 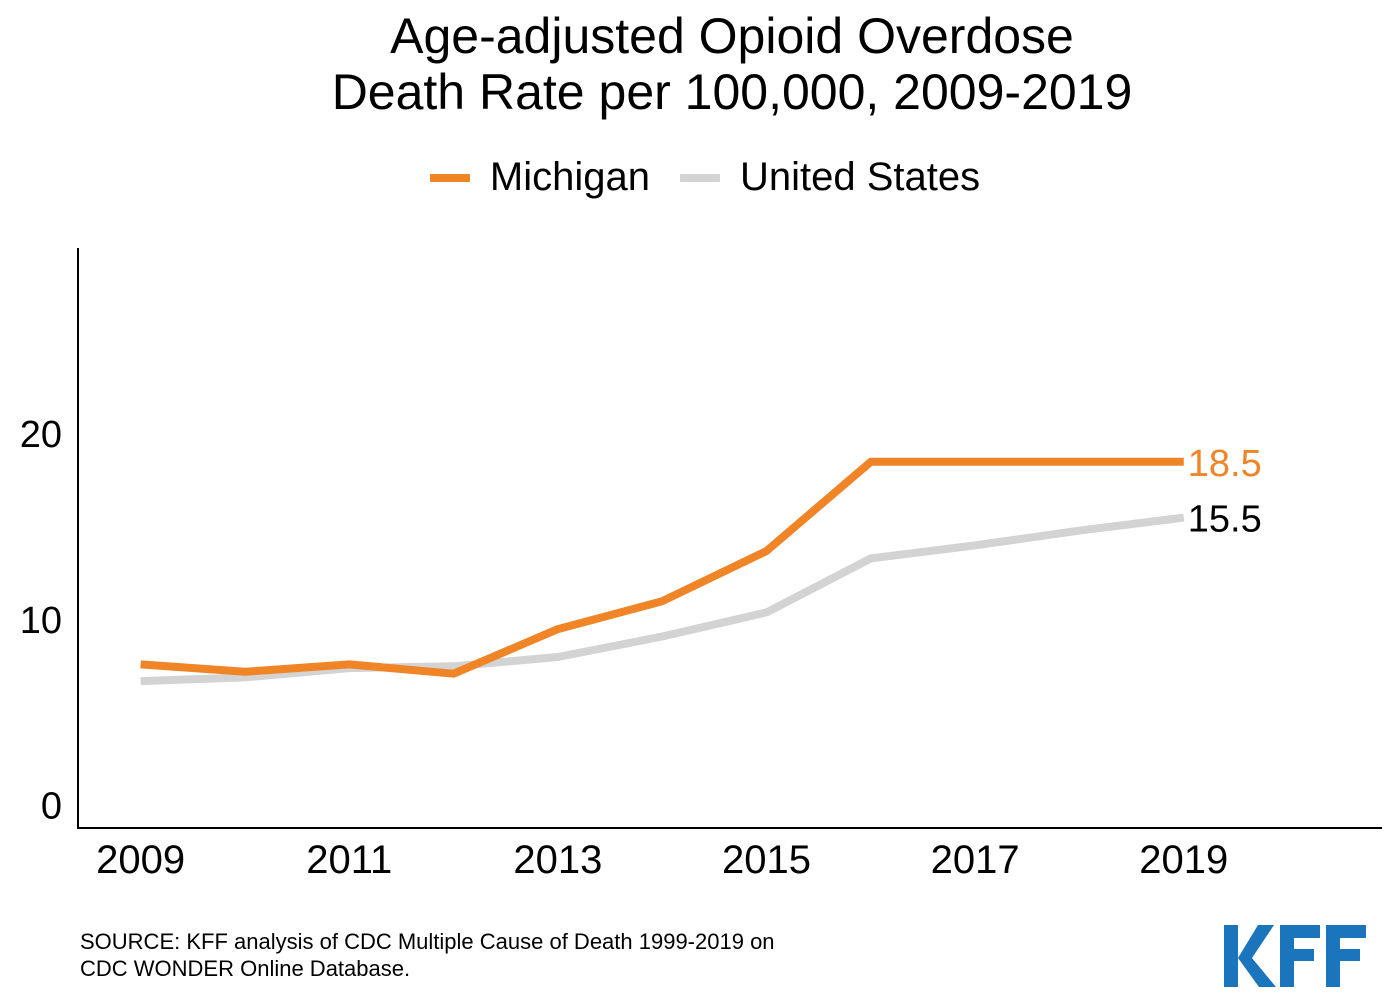 What do you see at coordinates (1183, 860) in the screenshot?
I see `x-tick-label: 2019` at bounding box center [1183, 860].